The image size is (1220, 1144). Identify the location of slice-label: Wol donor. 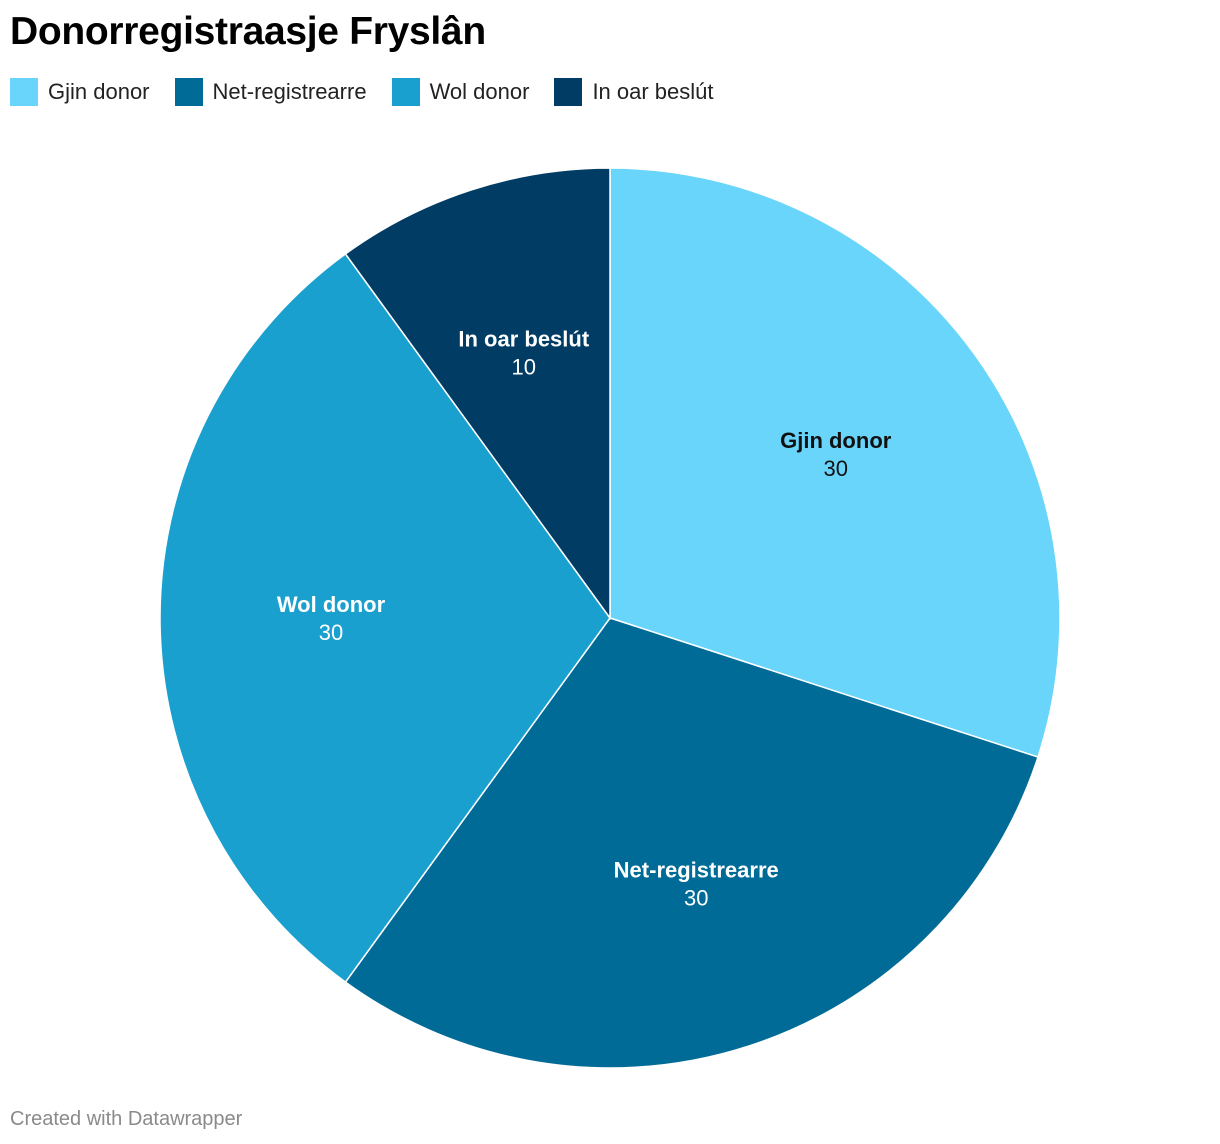
(331, 604).